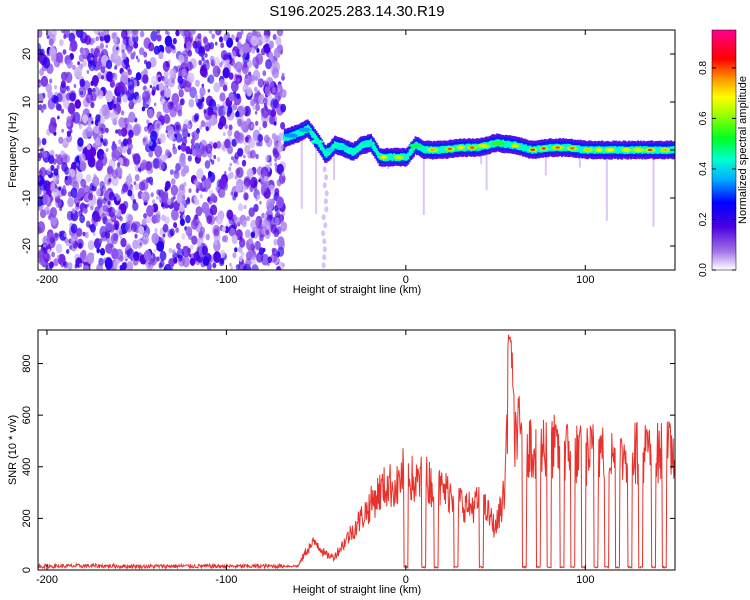 This screenshot has width=750, height=600. Describe the element at coordinates (724, 150) in the screenshot. I see `colorbar-gradient` at that location.